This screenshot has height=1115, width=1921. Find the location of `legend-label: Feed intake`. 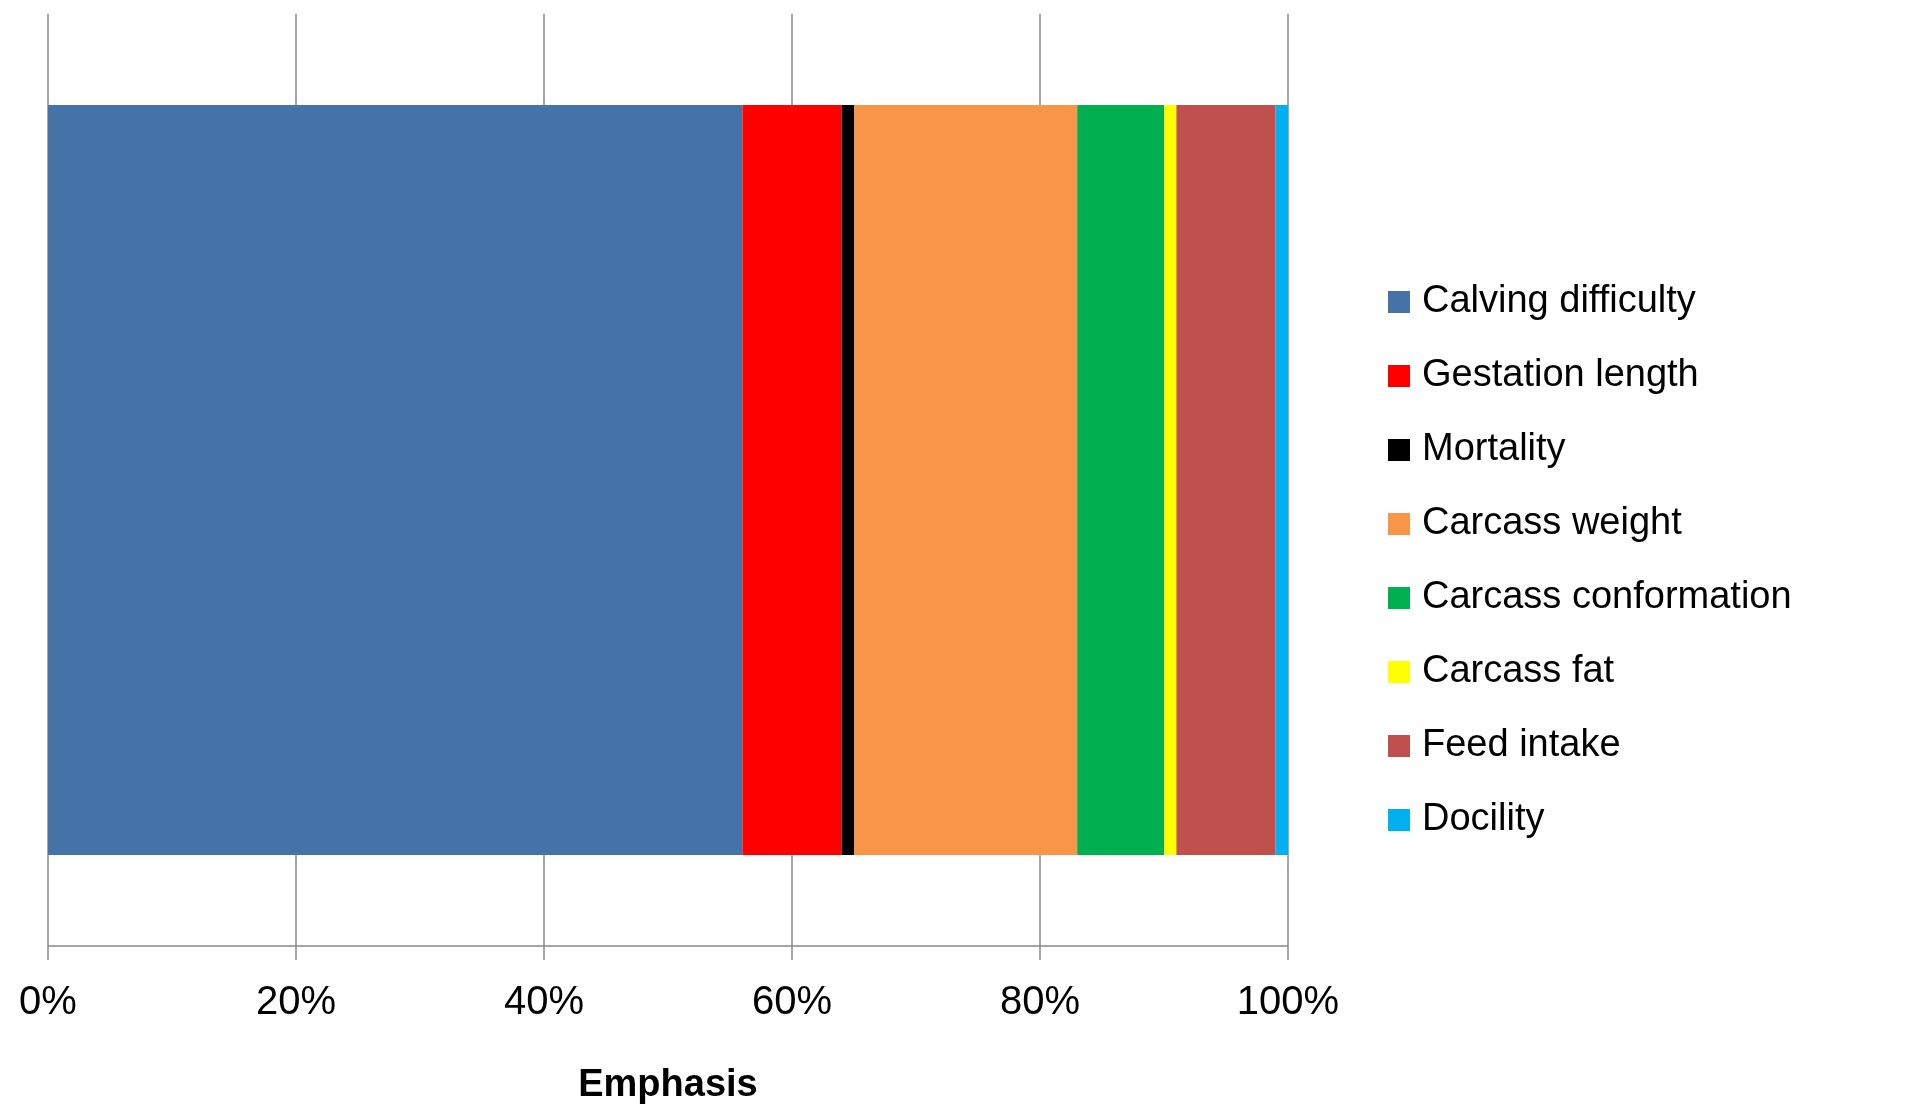

legend-label: Feed intake is located at coordinates (1521, 743).